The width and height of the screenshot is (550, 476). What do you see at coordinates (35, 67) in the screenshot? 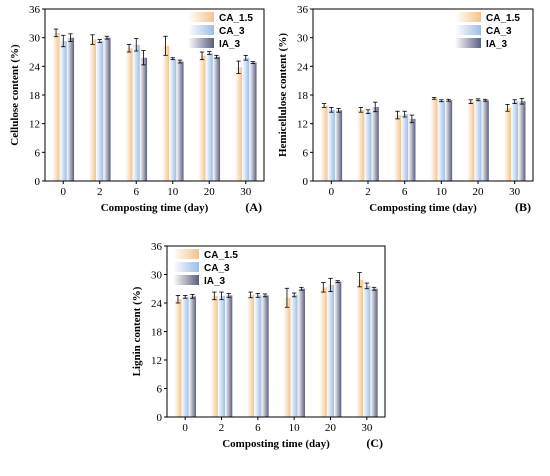
I see `y-tick-label: 24` at bounding box center [35, 67].